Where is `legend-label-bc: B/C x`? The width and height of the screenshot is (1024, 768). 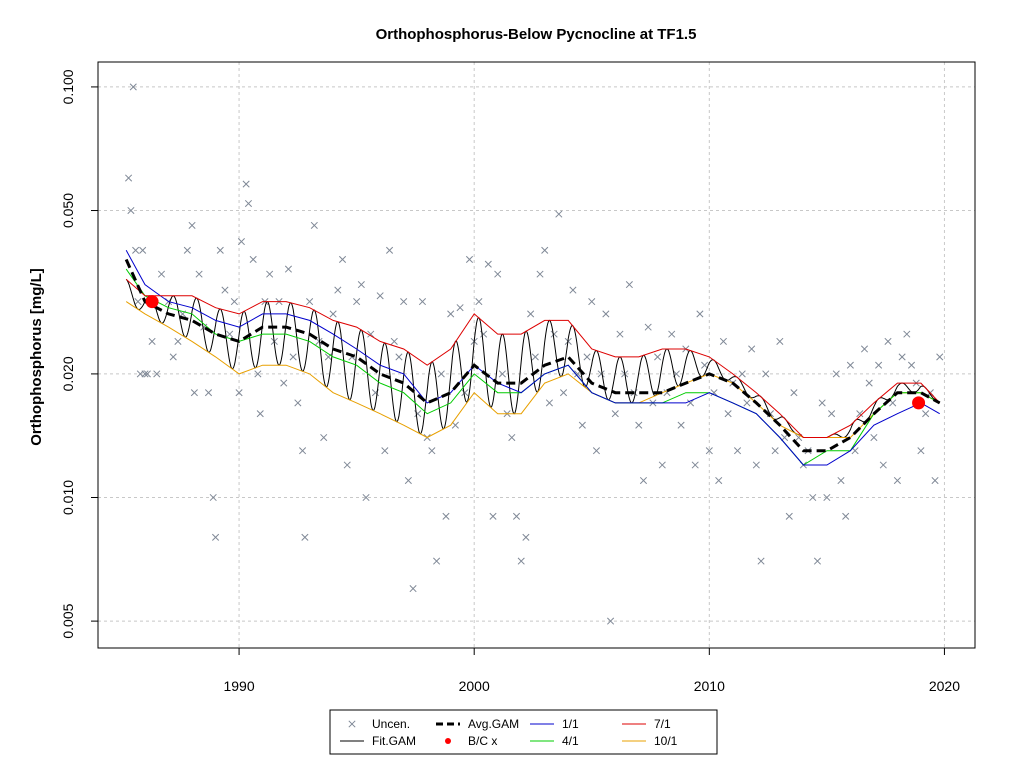
legend-label-bc: B/C x is located at coordinates (482, 741).